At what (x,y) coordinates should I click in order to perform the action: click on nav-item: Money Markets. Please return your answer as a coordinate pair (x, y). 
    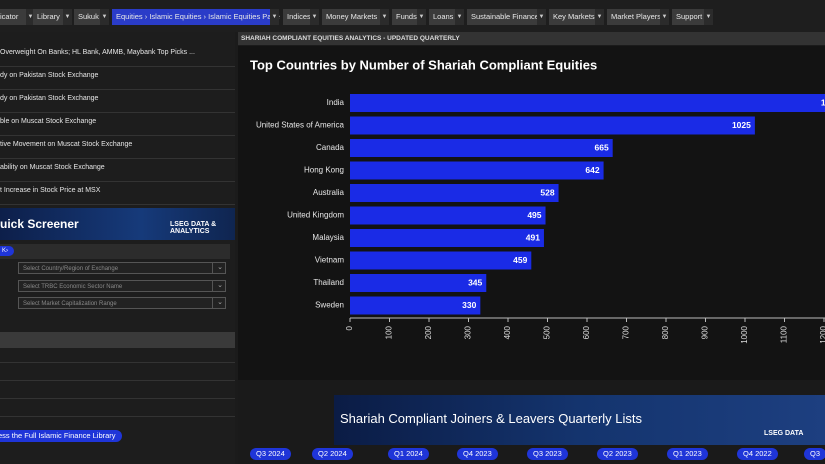
    Looking at the image, I should click on (351, 17).